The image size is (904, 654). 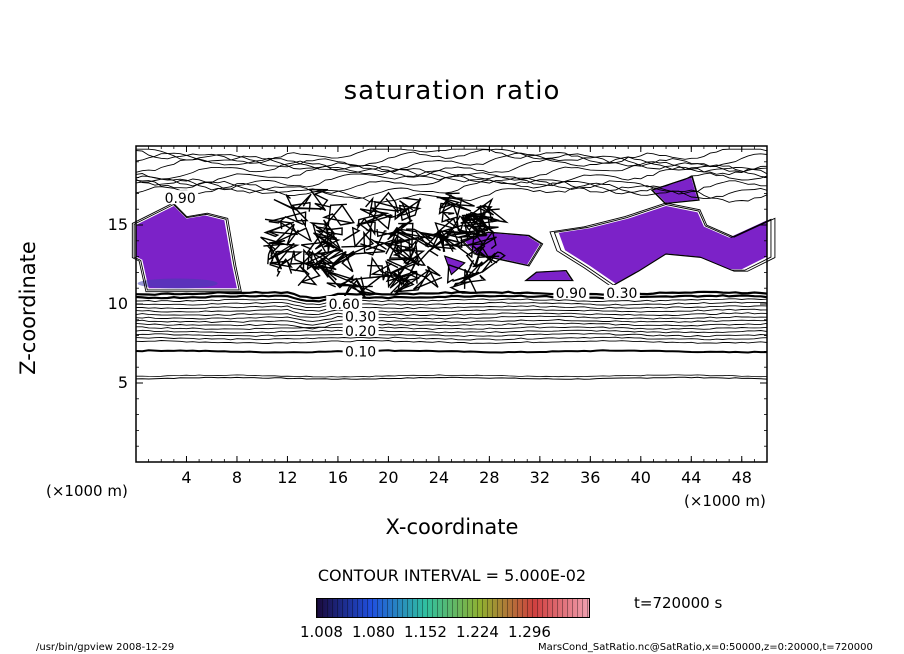 I want to click on colorbar-label: 1.296, so click(x=529, y=632).